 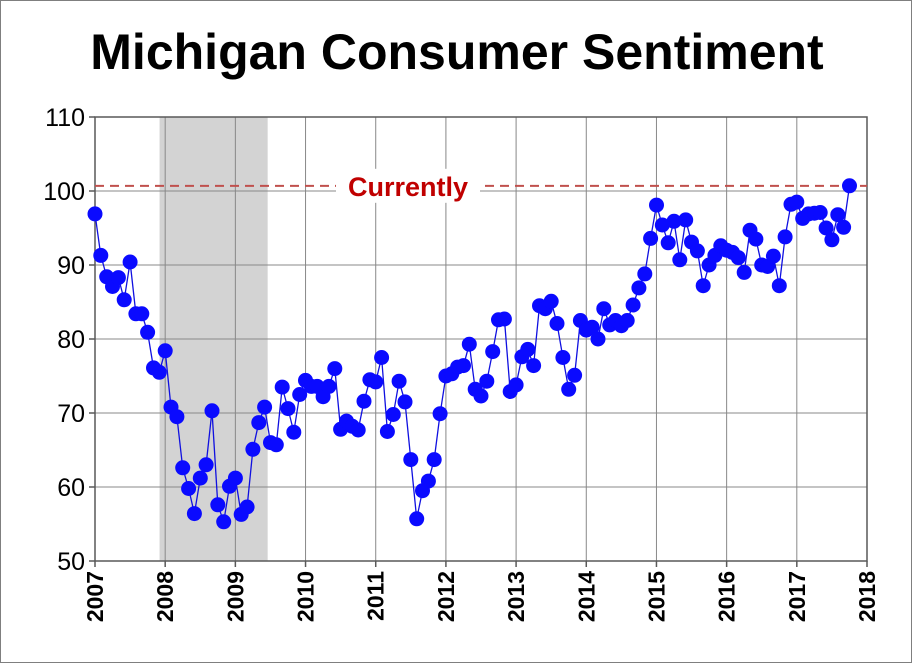 I want to click on x-tick-label: 2017, so click(x=797, y=596).